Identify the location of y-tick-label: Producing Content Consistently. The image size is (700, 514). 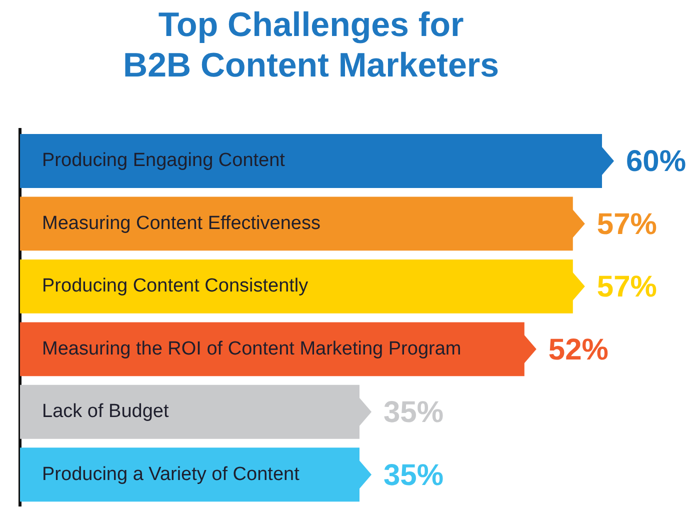
(175, 286).